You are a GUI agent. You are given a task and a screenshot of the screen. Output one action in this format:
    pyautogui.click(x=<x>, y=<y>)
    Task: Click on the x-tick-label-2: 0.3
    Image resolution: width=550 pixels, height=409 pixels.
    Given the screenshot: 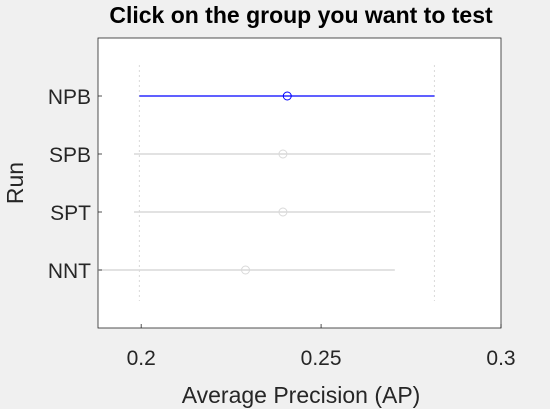 What is the action you would take?
    pyautogui.click(x=500, y=358)
    